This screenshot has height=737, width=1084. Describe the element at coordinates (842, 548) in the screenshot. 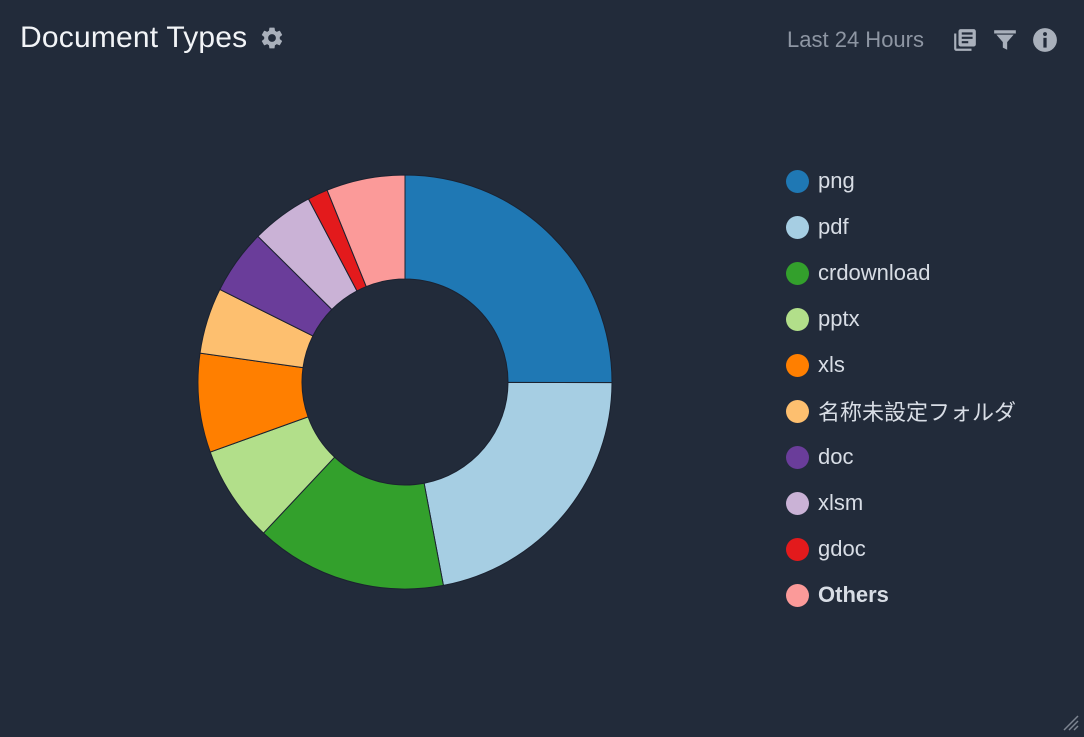

I see `legend-label: gdoc` at that location.